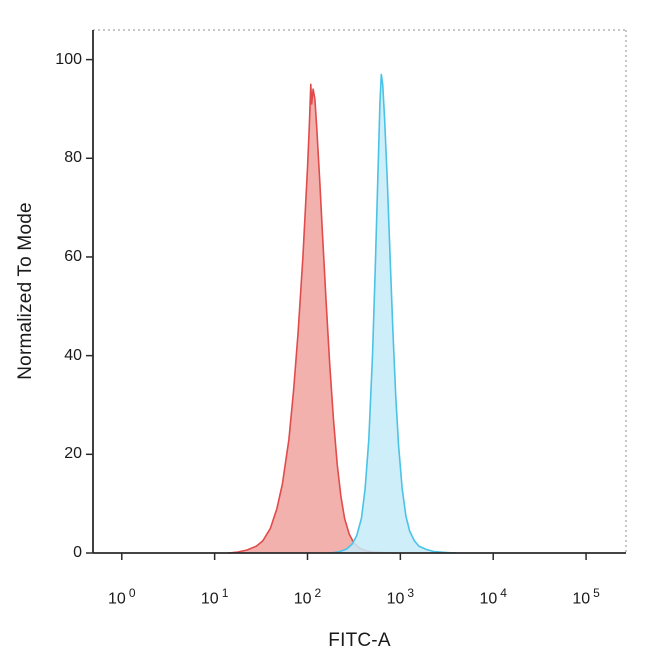  Describe the element at coordinates (359, 640) in the screenshot. I see `x-axis-title: FITC-A` at that location.